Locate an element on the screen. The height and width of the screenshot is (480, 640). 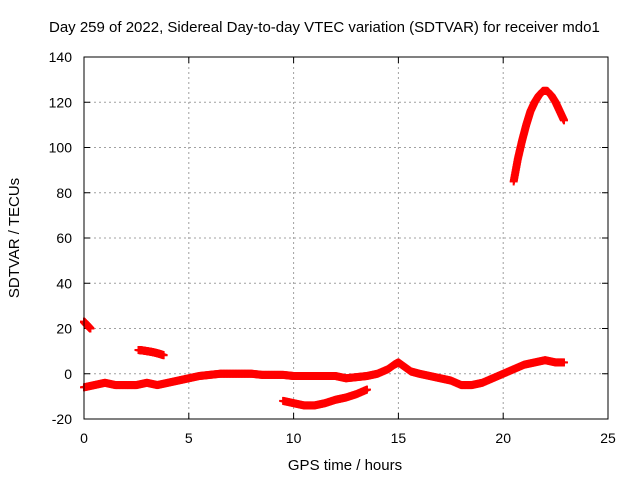
y-tick-label: 60 is located at coordinates (64, 238).